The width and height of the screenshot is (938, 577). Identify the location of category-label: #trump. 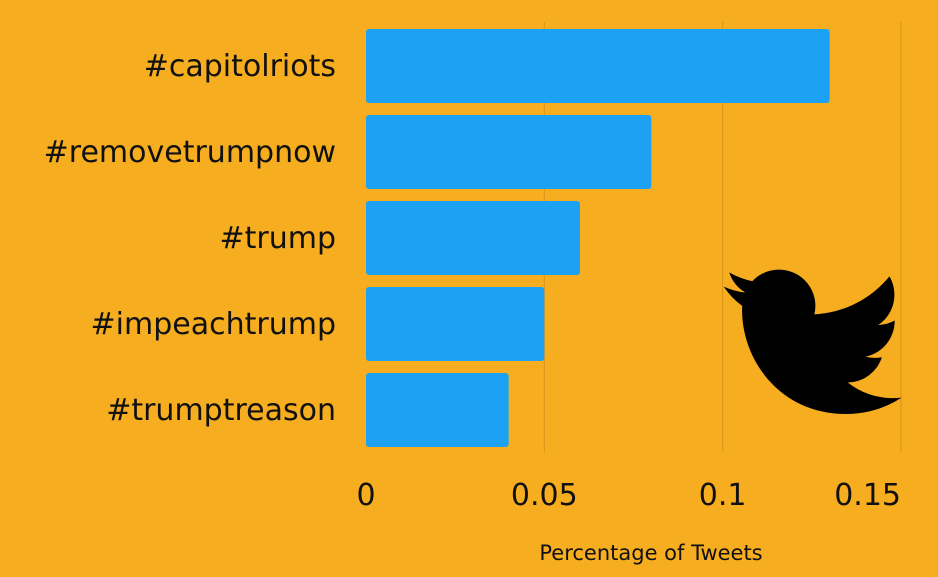
(277, 238).